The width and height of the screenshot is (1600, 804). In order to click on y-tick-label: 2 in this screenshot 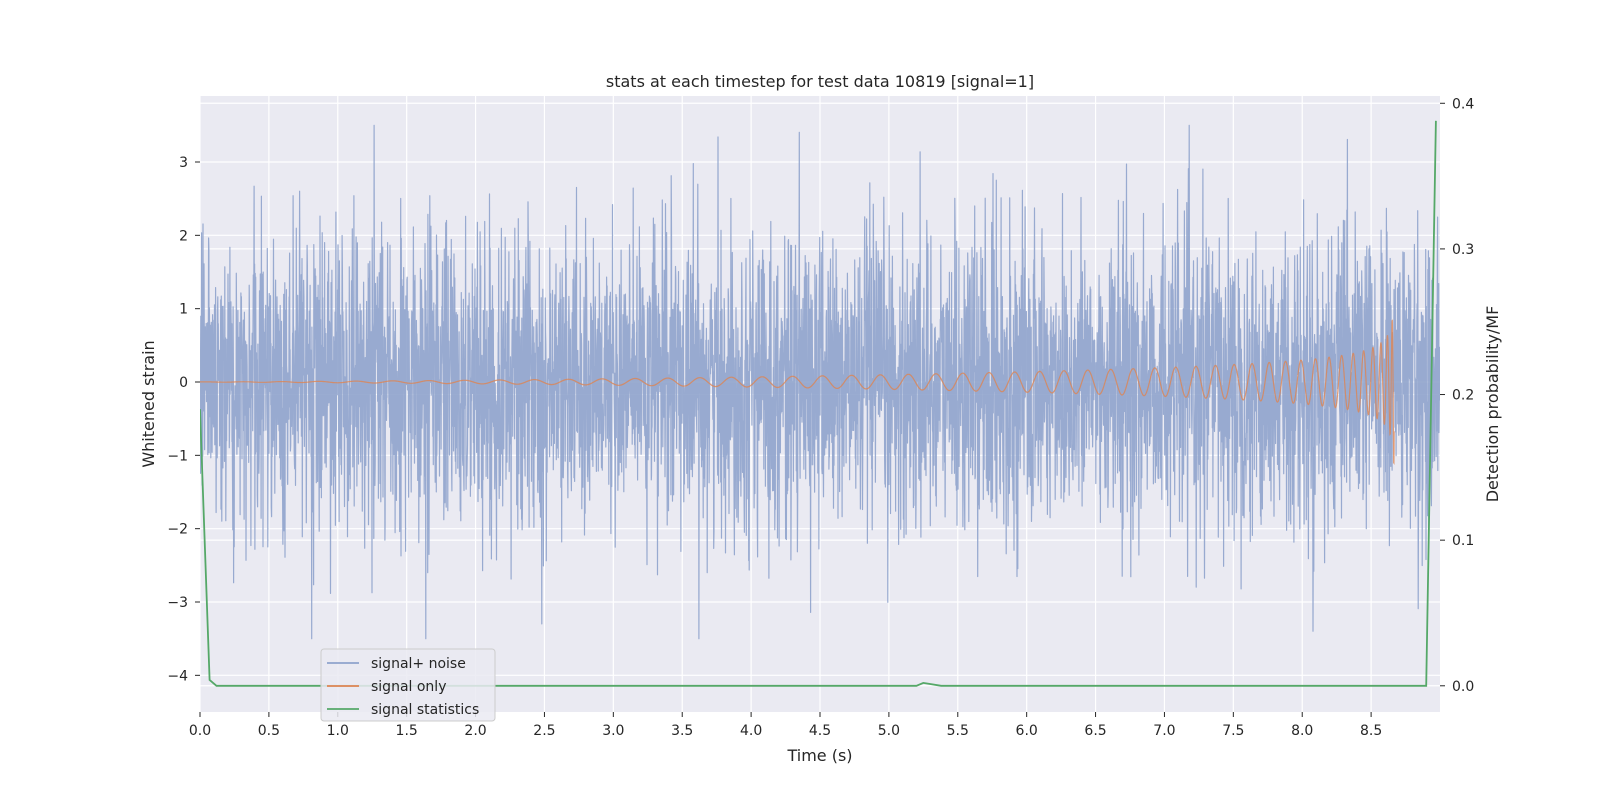, I will do `click(183, 236)`.